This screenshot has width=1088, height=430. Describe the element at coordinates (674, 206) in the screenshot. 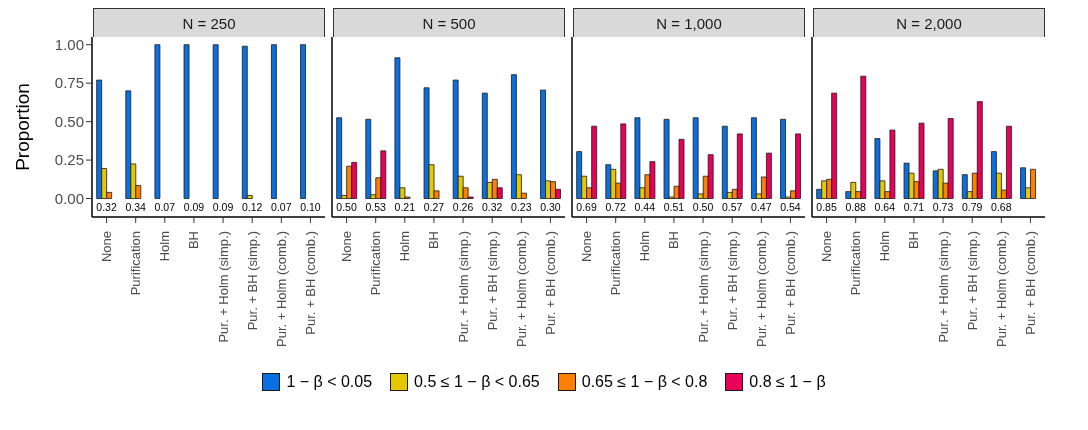

I see `annotation: 0.51` at that location.